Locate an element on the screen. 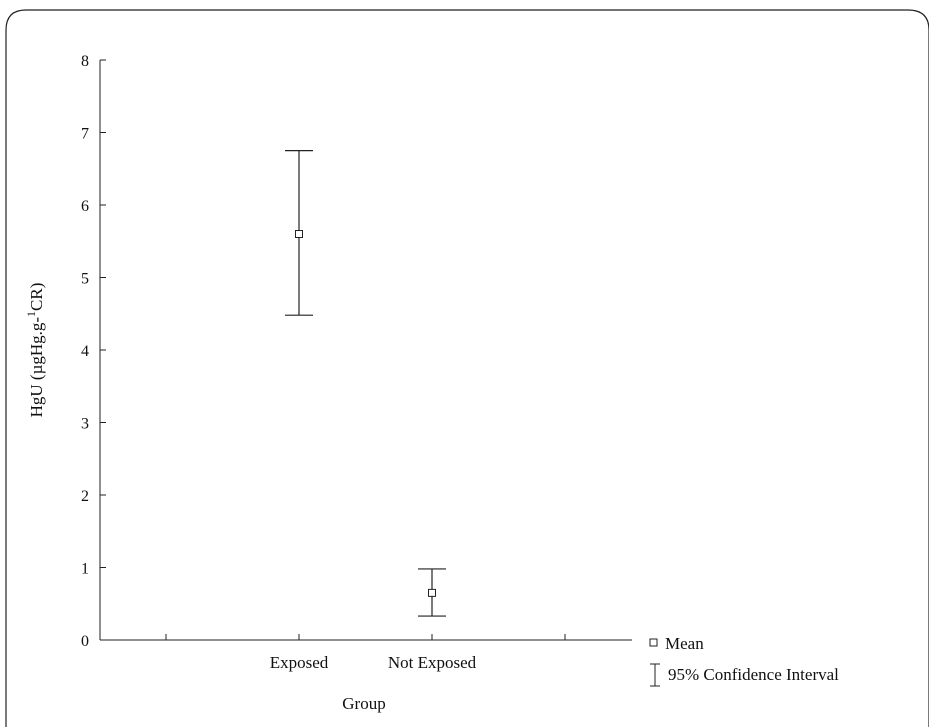 This screenshot has height=727, width=929. legend-mean-label: Mean is located at coordinates (684, 643).